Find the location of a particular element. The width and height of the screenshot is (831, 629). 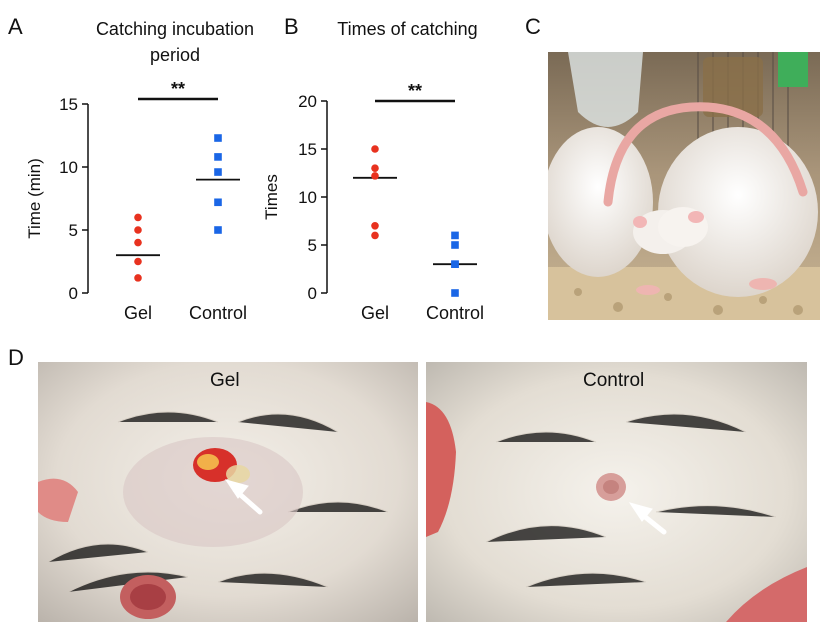

panel-letter-c: C is located at coordinates (533, 26).